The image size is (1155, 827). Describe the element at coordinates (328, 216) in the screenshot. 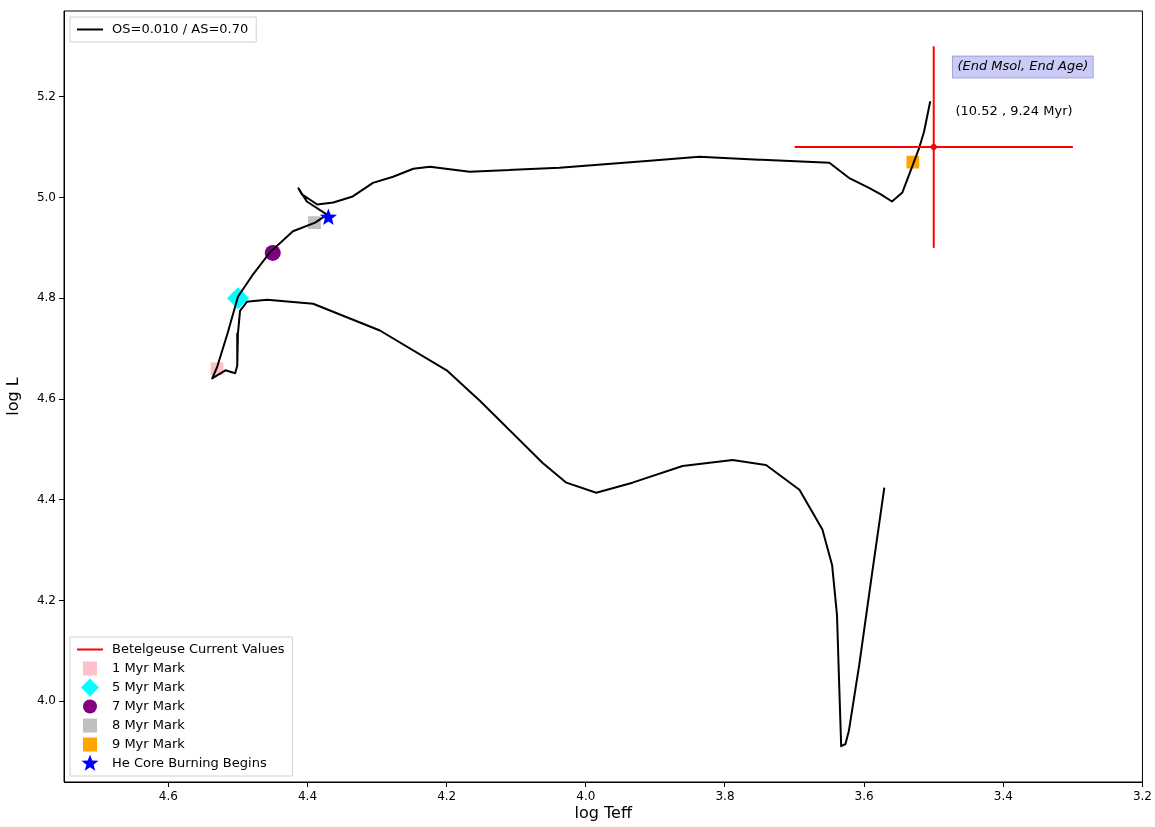

I see `point` at that location.